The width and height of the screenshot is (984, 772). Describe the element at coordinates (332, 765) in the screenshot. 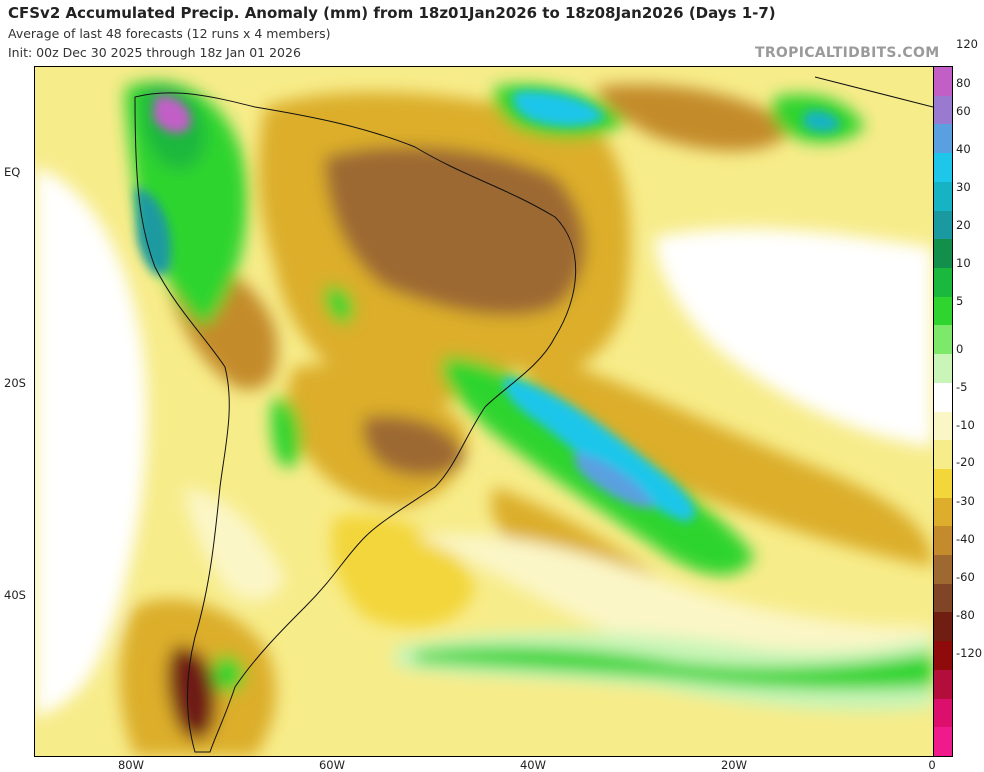

I see `lon-label-60w: 60W` at that location.